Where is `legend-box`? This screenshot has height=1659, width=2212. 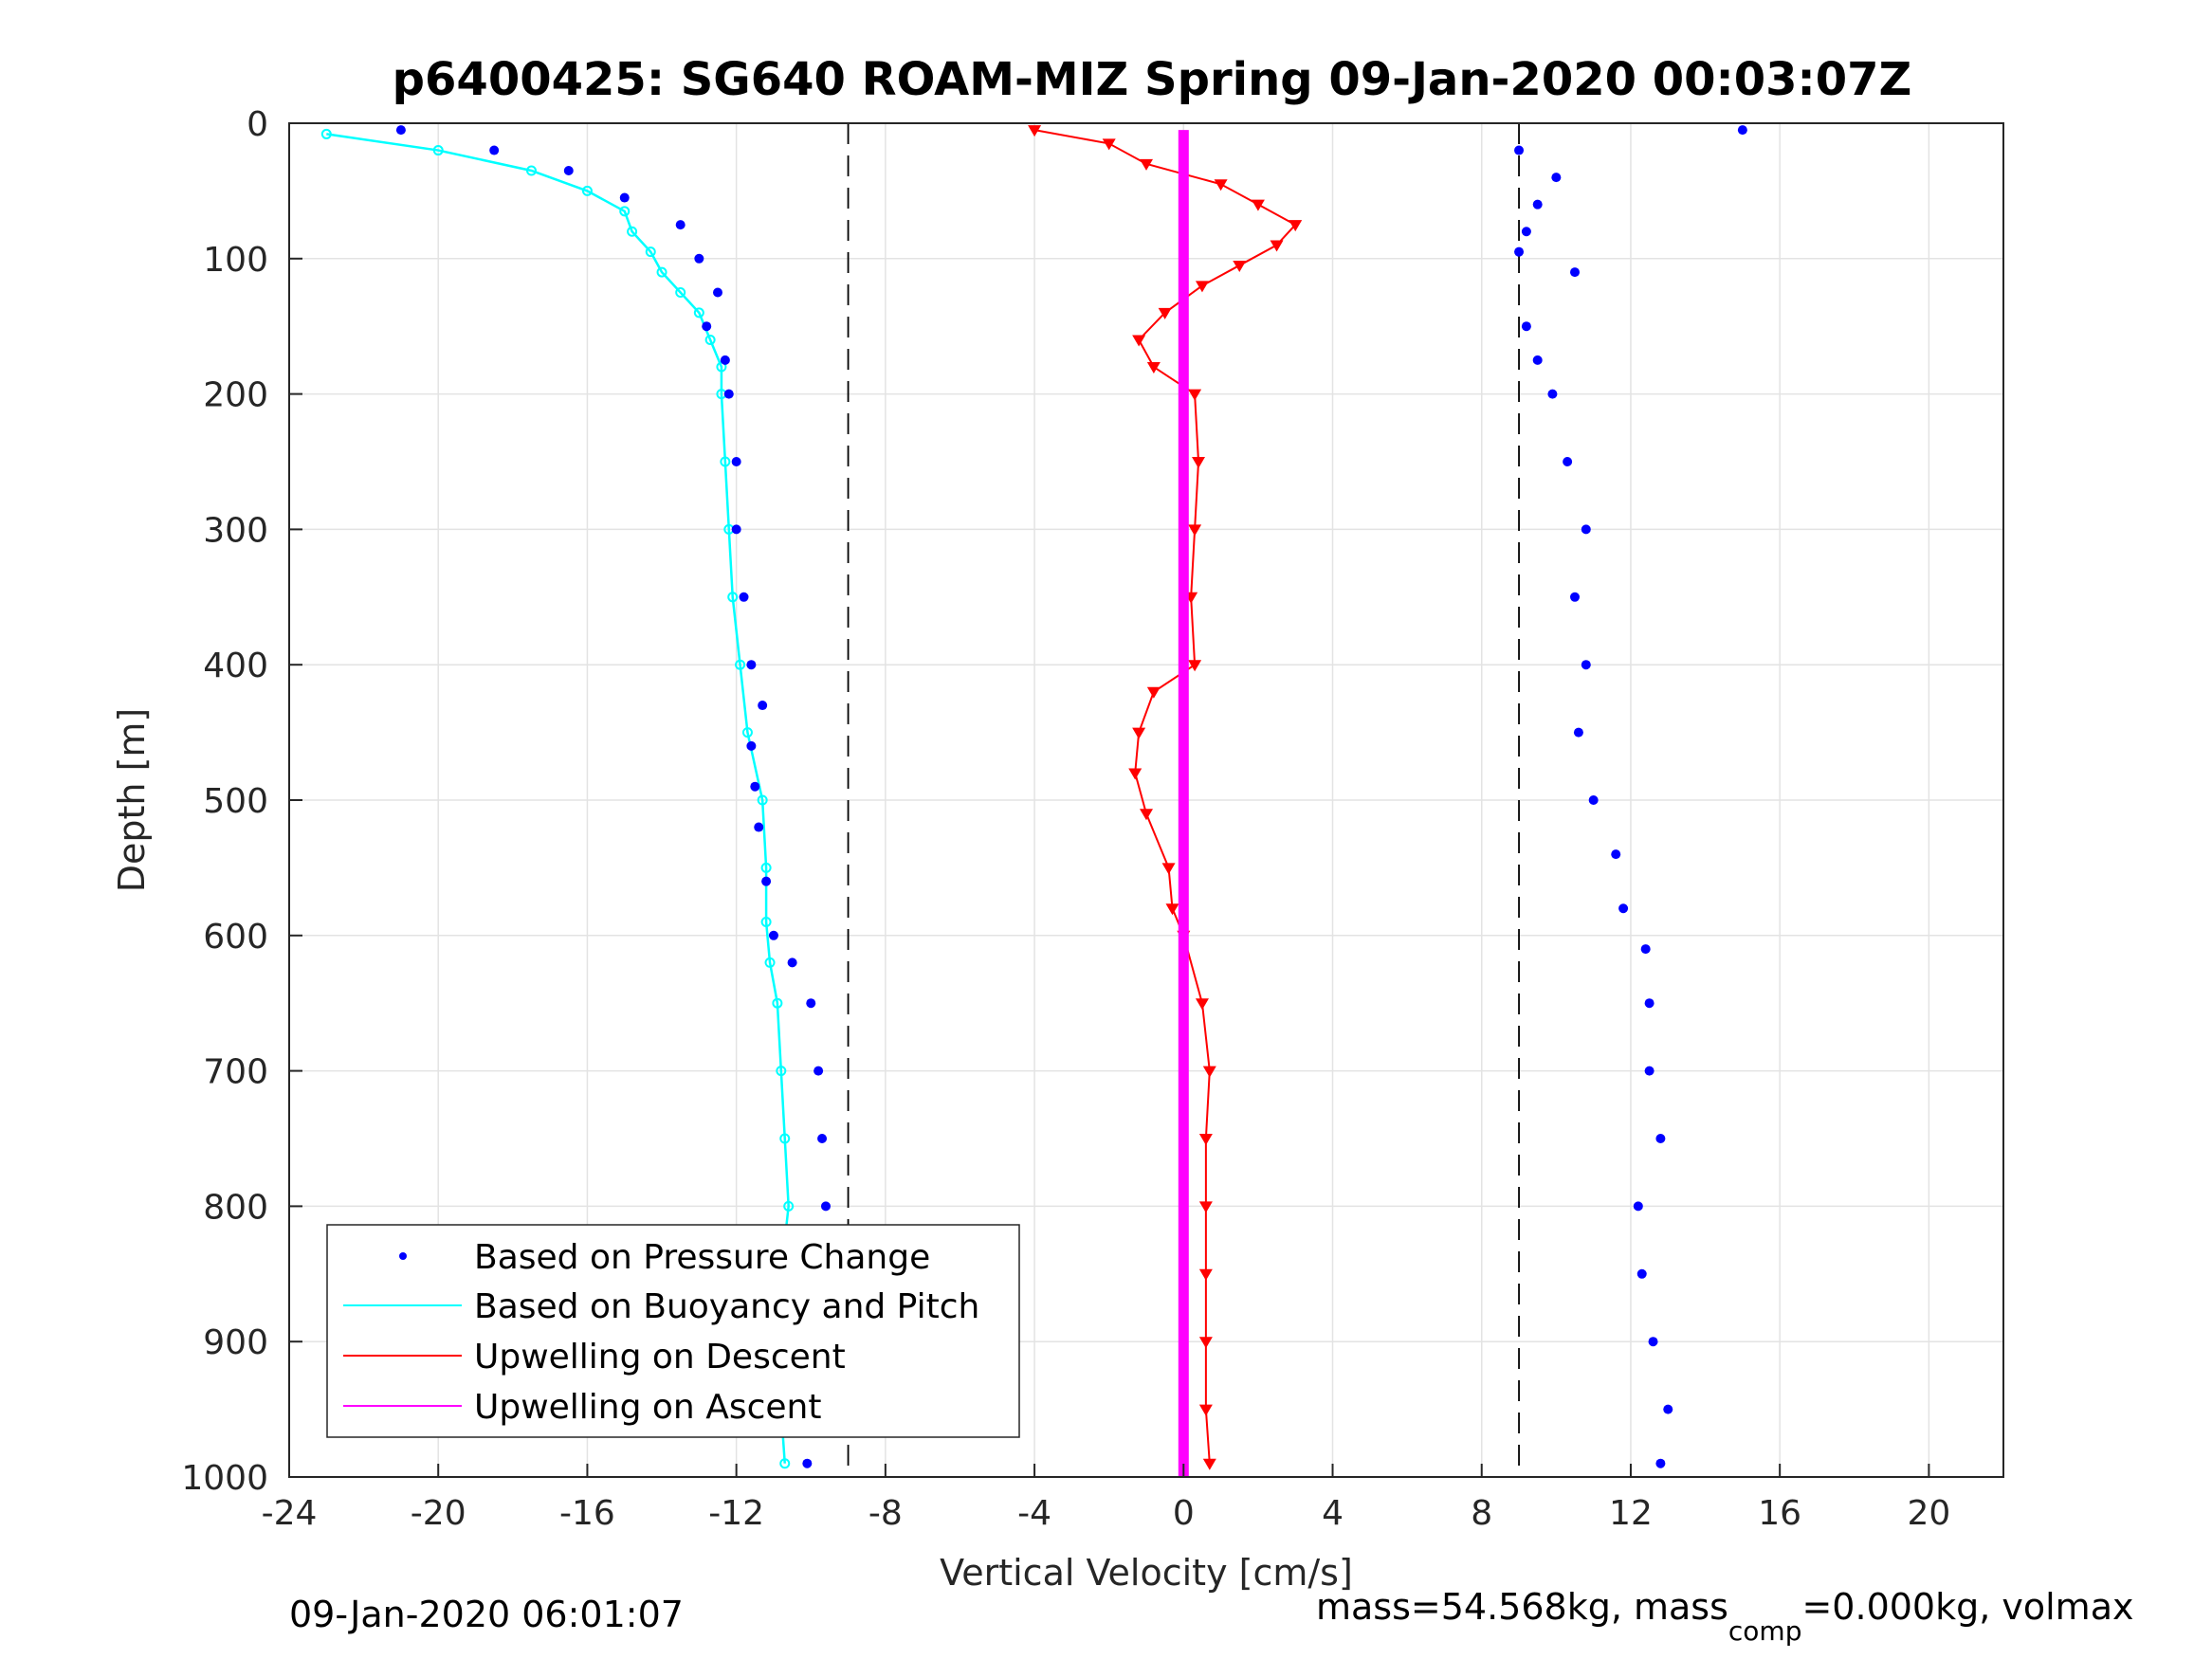 legend-box is located at coordinates (673, 1331).